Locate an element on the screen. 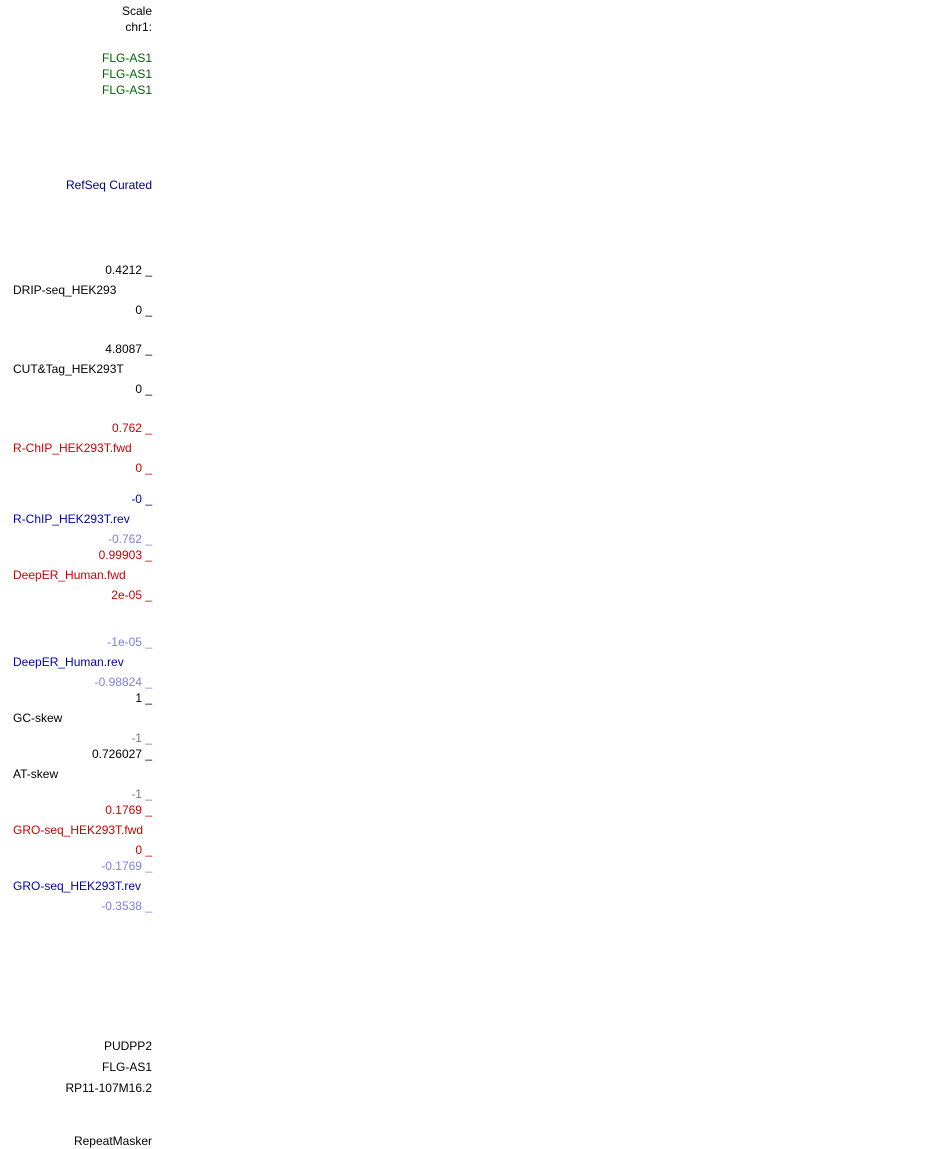 This screenshot has width=950, height=1149. deeper-fwd-track-label: DeepER_Human.fwd is located at coordinates (69, 575).